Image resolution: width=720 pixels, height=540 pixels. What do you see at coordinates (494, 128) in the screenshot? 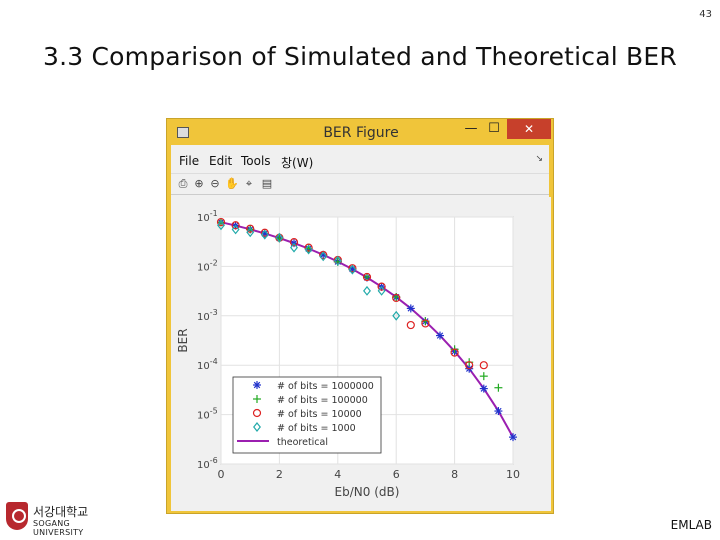
I see `maximize-button: ☐` at bounding box center [494, 128].